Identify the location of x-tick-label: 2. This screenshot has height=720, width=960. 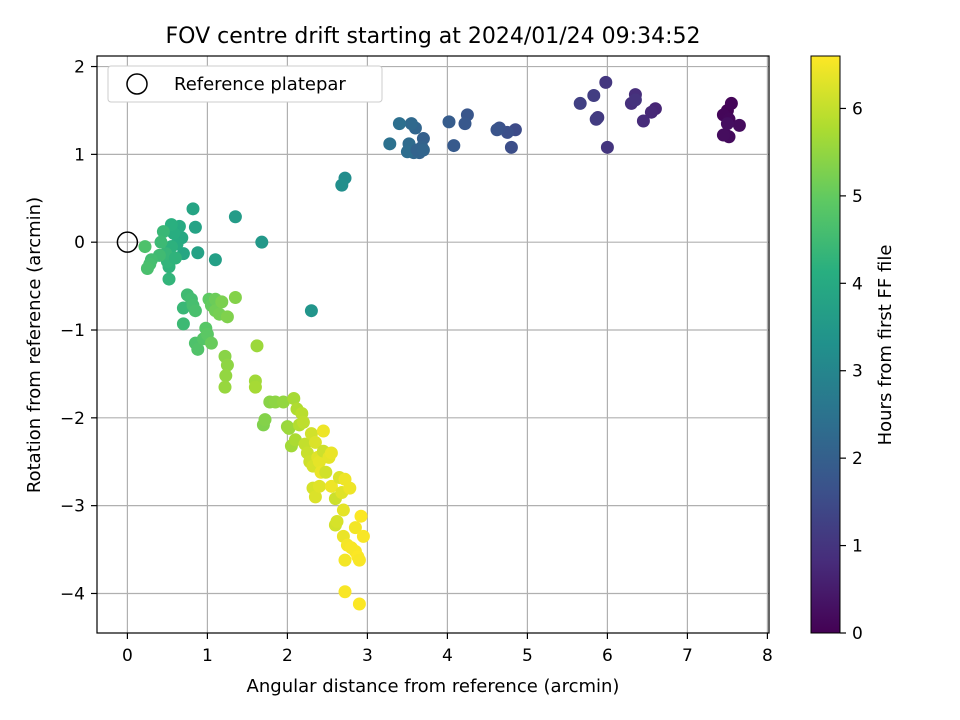
(287, 656).